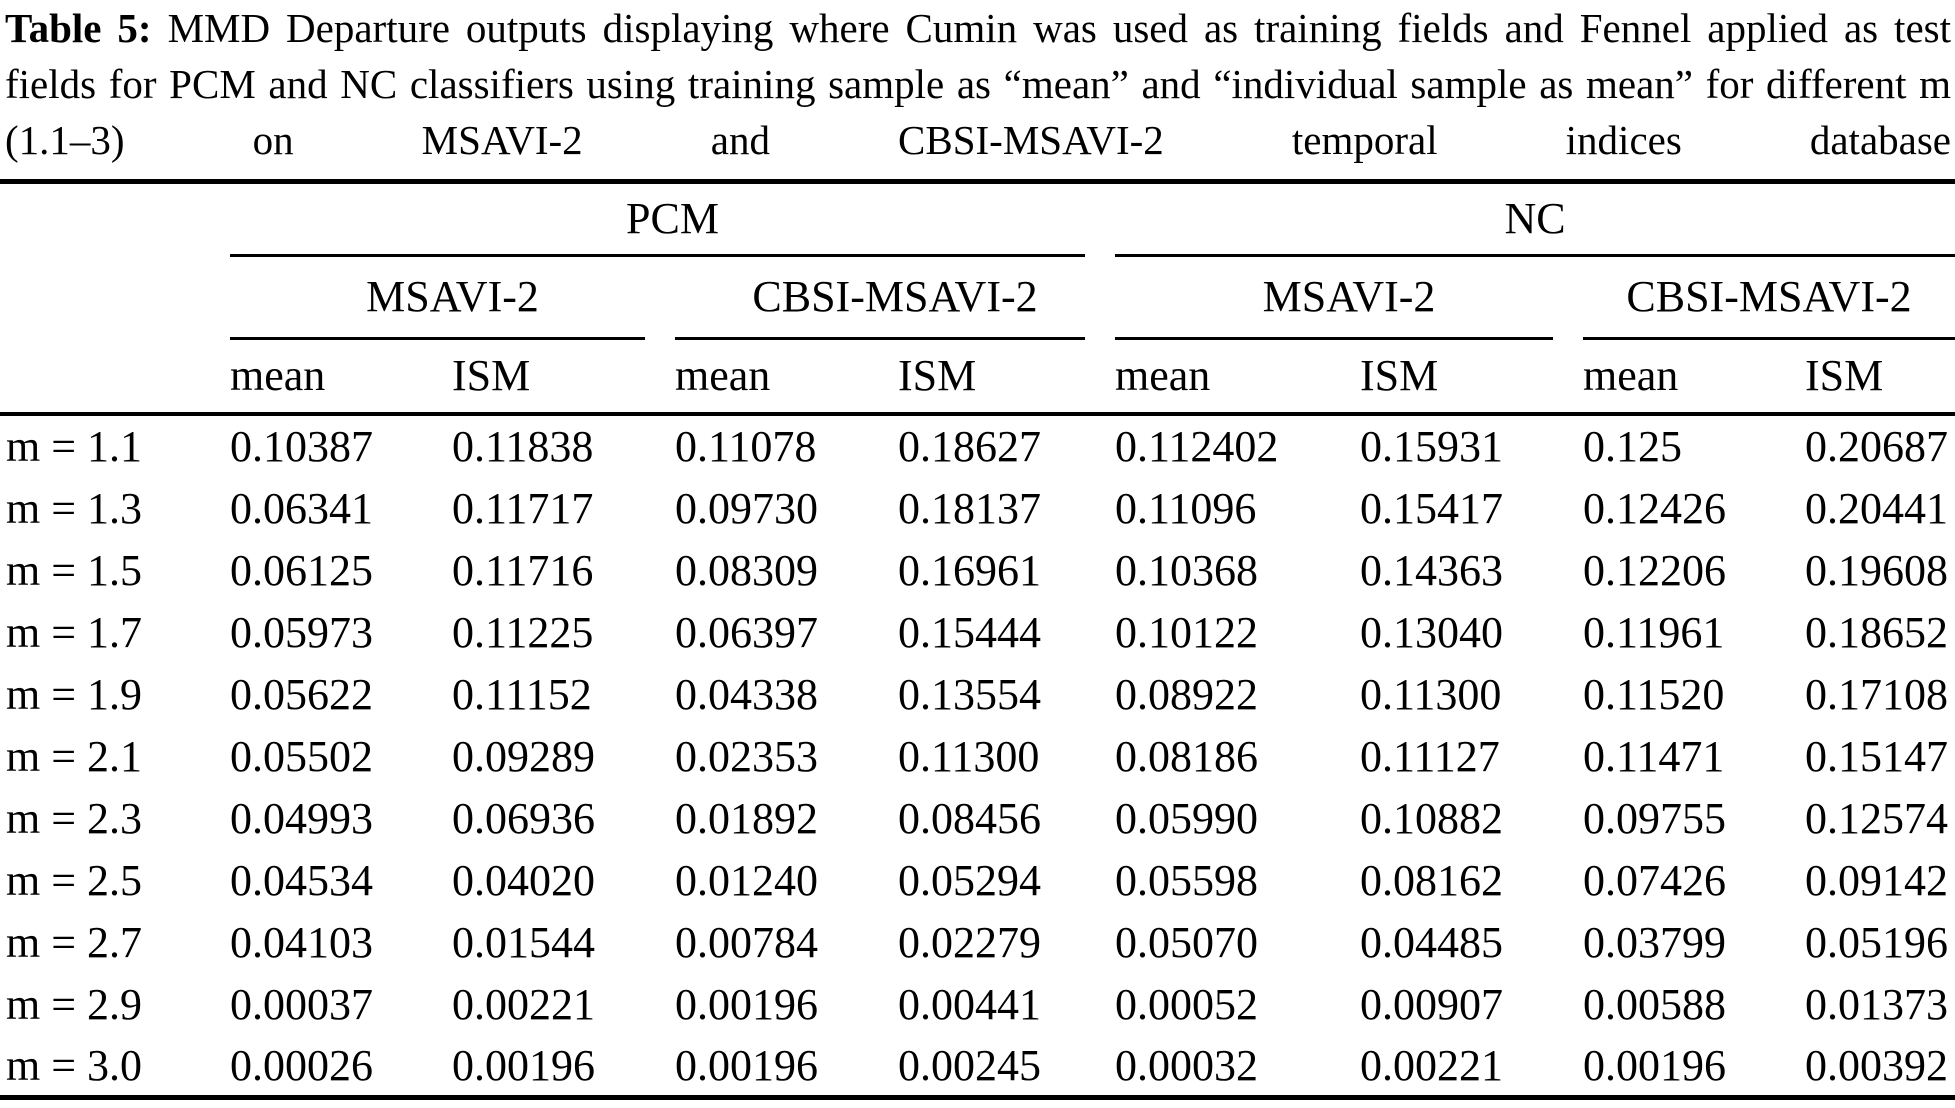 The width and height of the screenshot is (1955, 1108). What do you see at coordinates (523, 508) in the screenshot?
I see `data-cell: 0.11717` at bounding box center [523, 508].